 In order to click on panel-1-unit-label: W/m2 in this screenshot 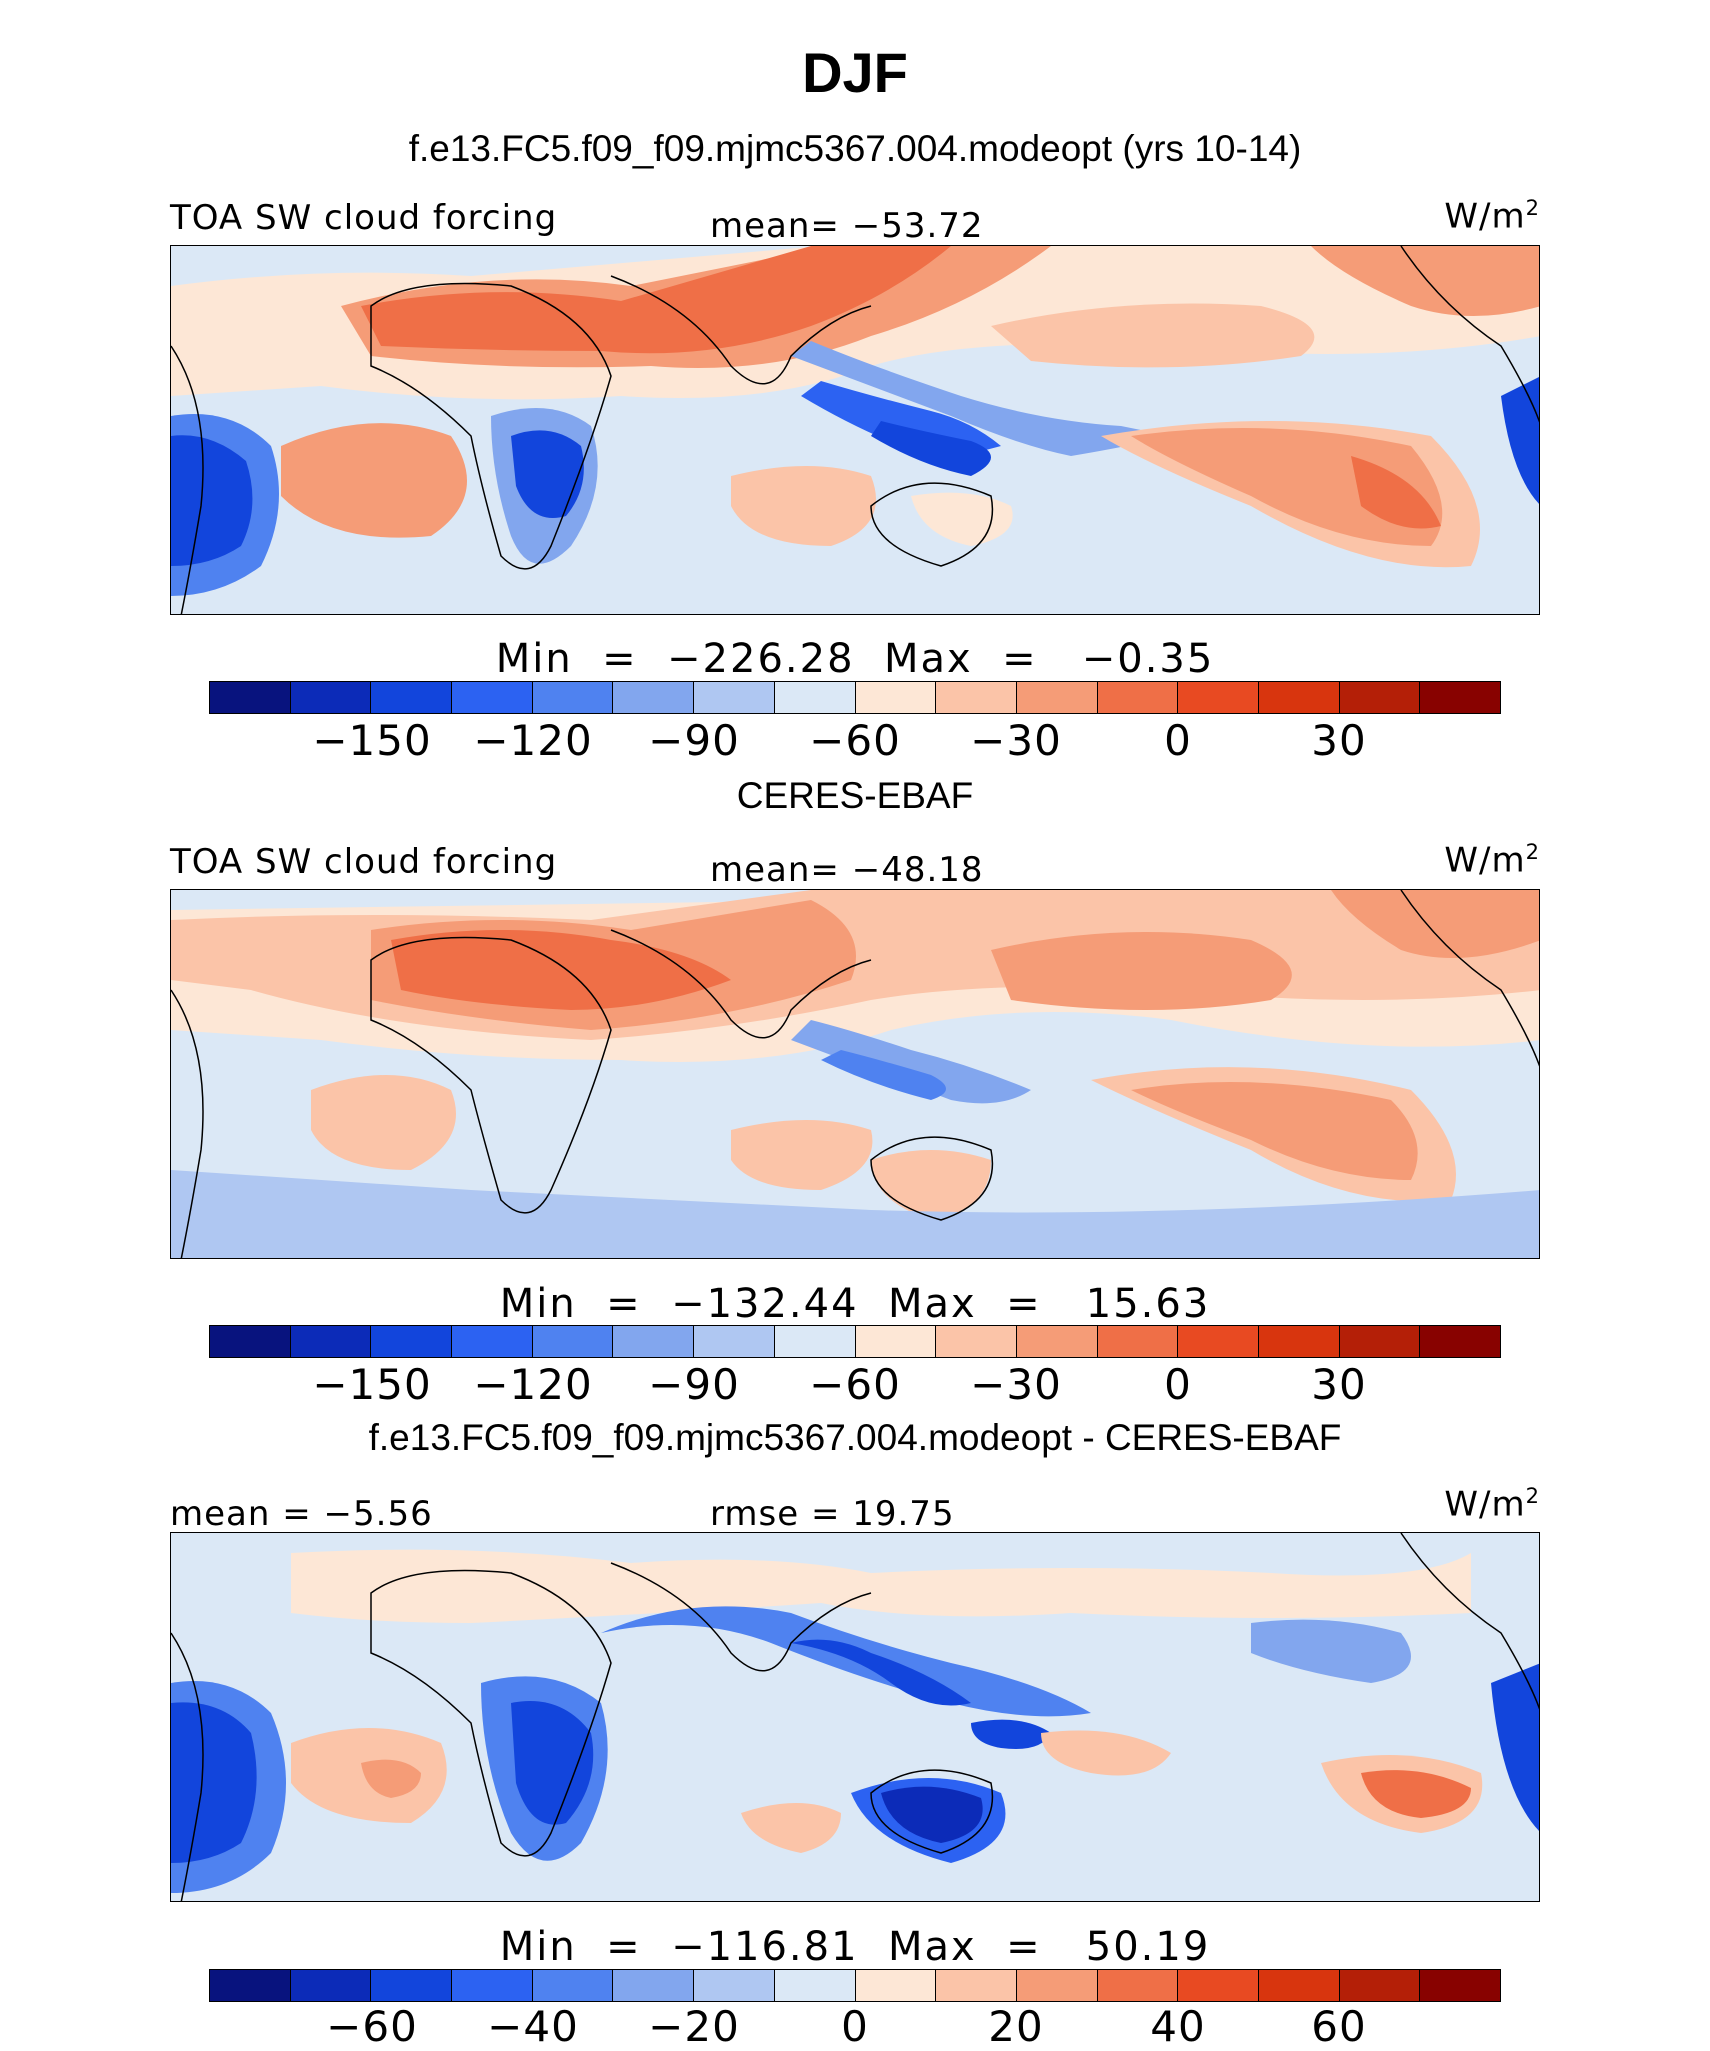, I will do `click(1492, 216)`.